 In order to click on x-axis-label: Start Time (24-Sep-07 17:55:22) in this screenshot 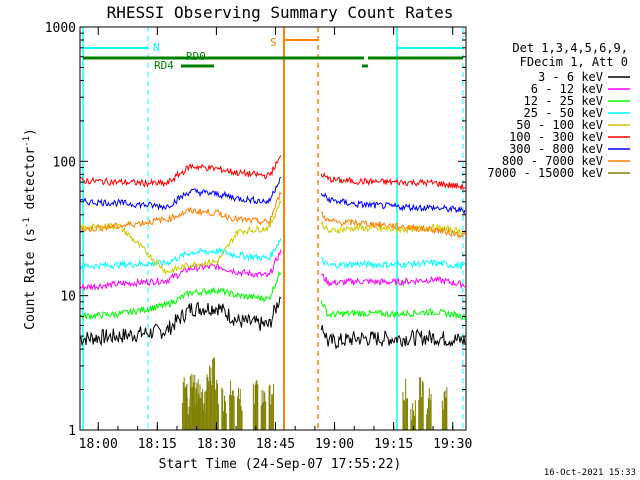, I will do `click(280, 464)`.